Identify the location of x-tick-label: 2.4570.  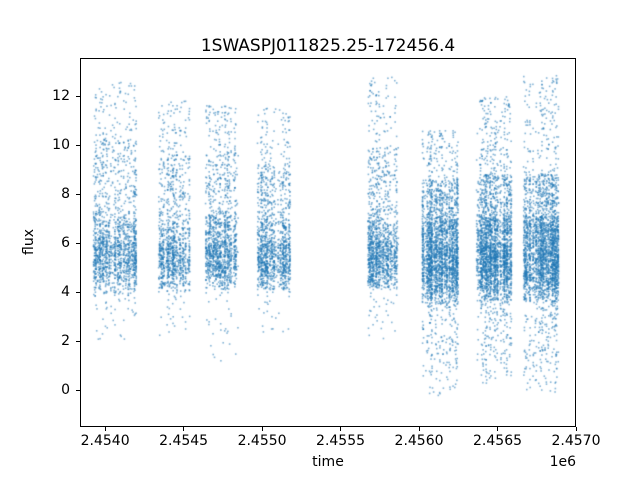
(576, 441).